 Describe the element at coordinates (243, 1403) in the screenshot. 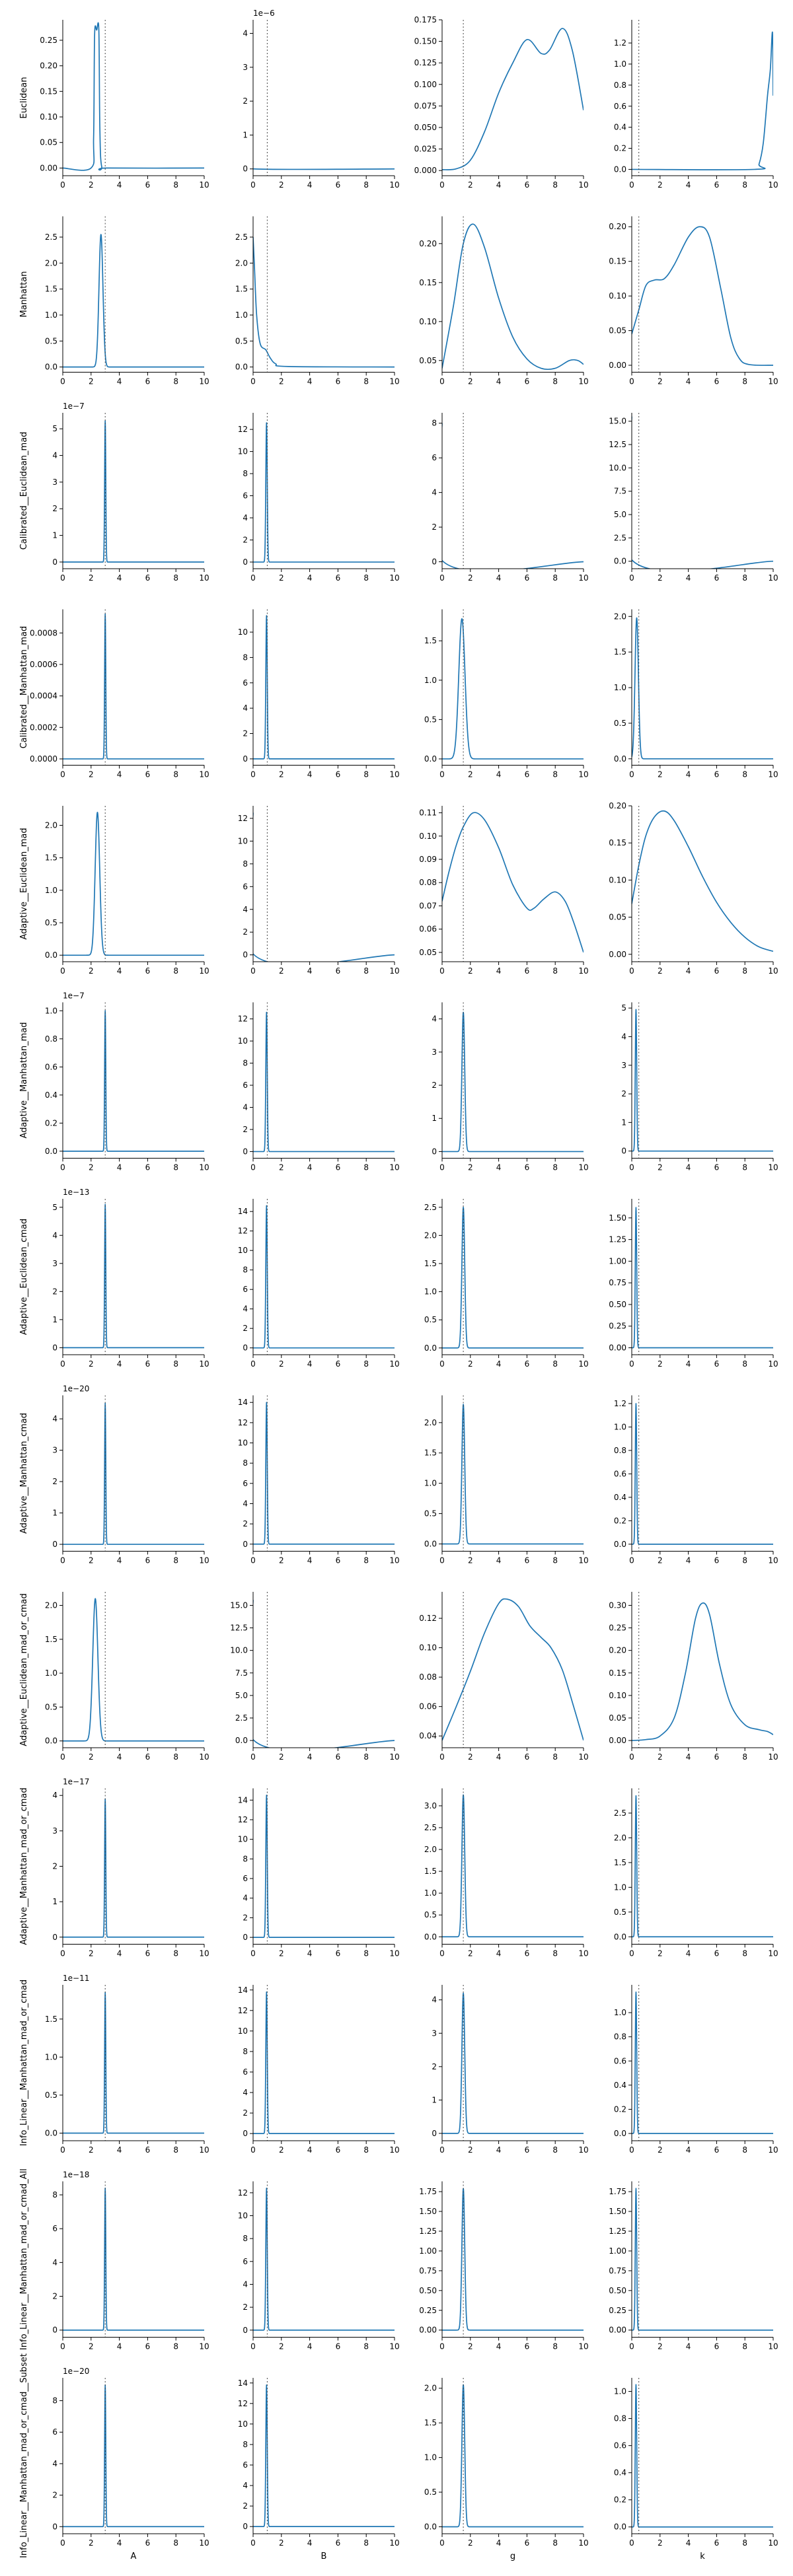

I see `y-tick-label: 14` at that location.